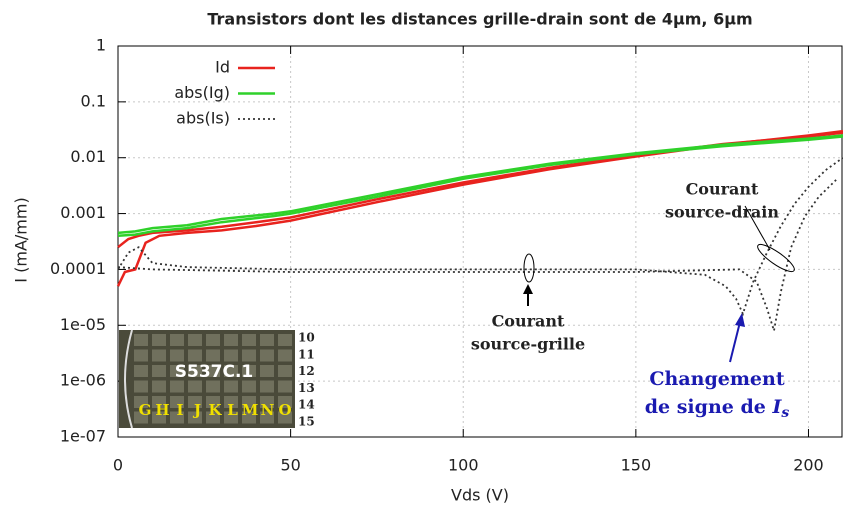 This screenshot has width=843, height=511. I want to click on inset-column: G, so click(145, 410).